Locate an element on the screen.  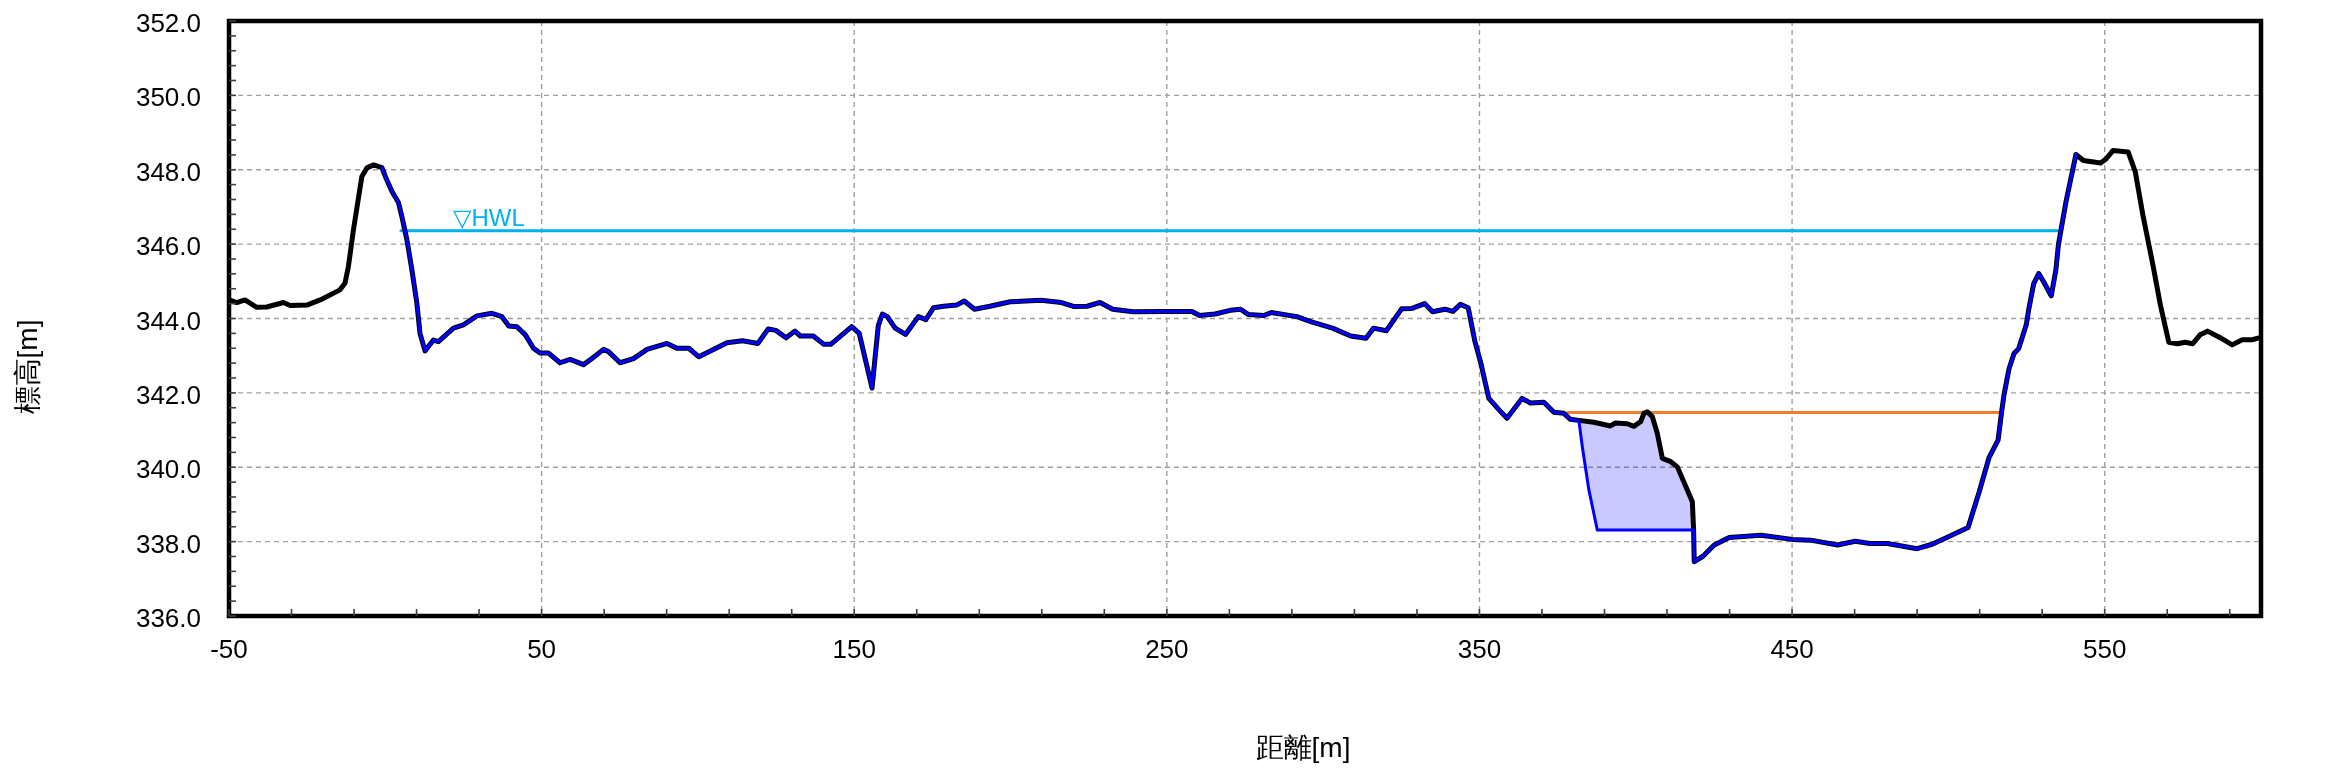
y-tick-label: 344.0 is located at coordinates (168, 320).